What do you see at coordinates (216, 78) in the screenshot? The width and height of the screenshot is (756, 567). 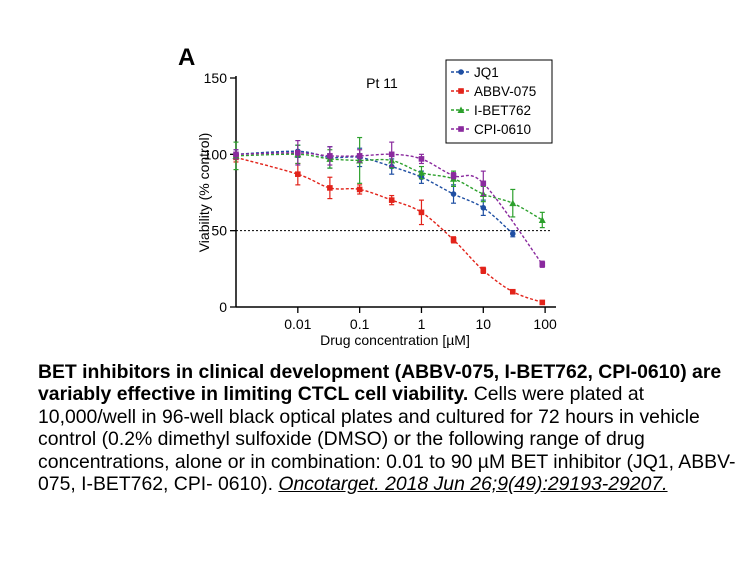 I see `y-tick-label: 150` at bounding box center [216, 78].